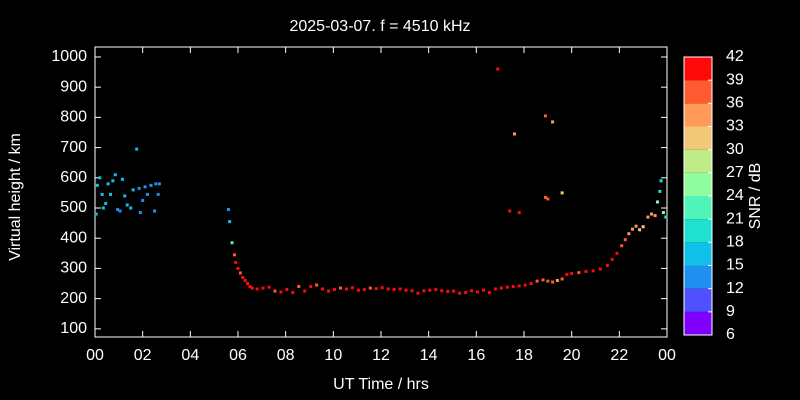  What do you see at coordinates (735, 103) in the screenshot?
I see `colorbar-tick-label: 36` at bounding box center [735, 103].